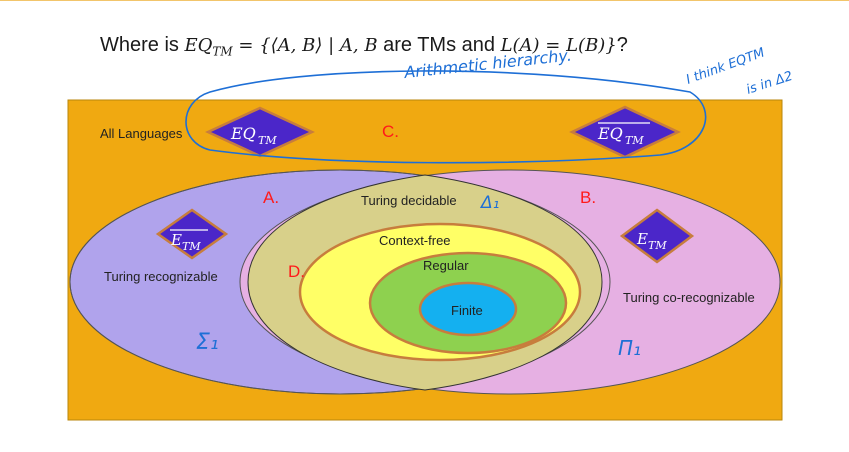 The height and width of the screenshot is (452, 849). Describe the element at coordinates (191, 246) in the screenshot. I see `e-tm-complement-sub: TM` at that location.